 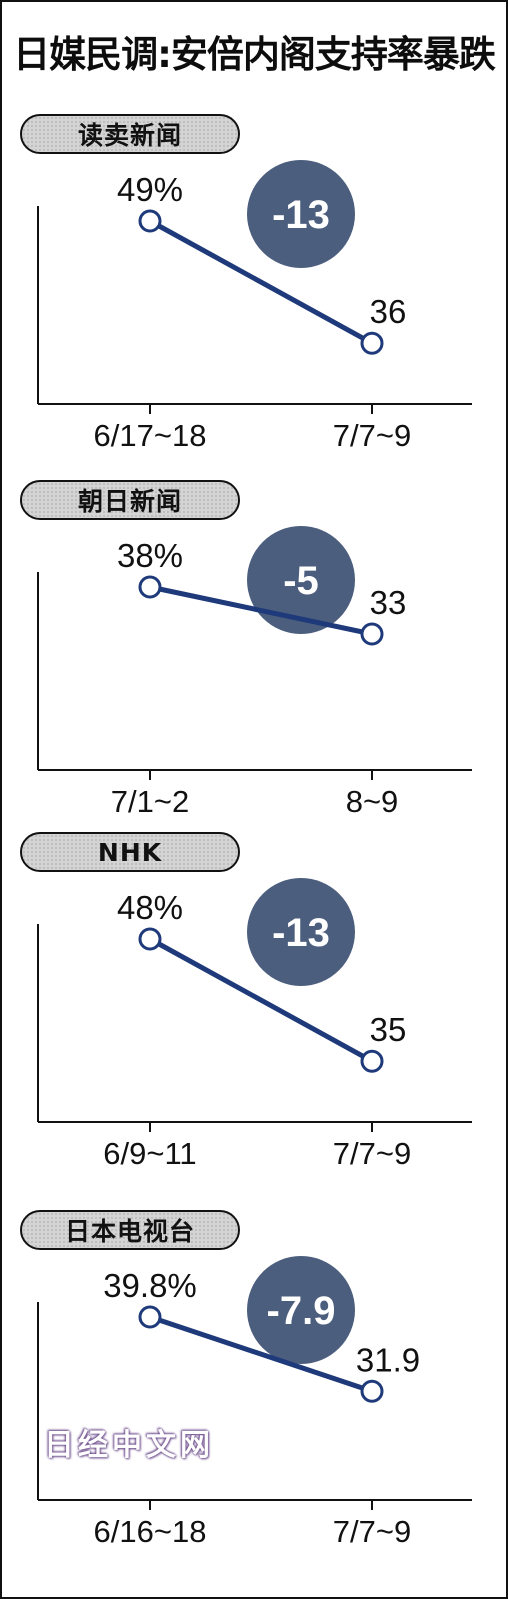 I want to click on page-title: 日媒民调:安倍内阁支持率暴跌, so click(x=254, y=54).